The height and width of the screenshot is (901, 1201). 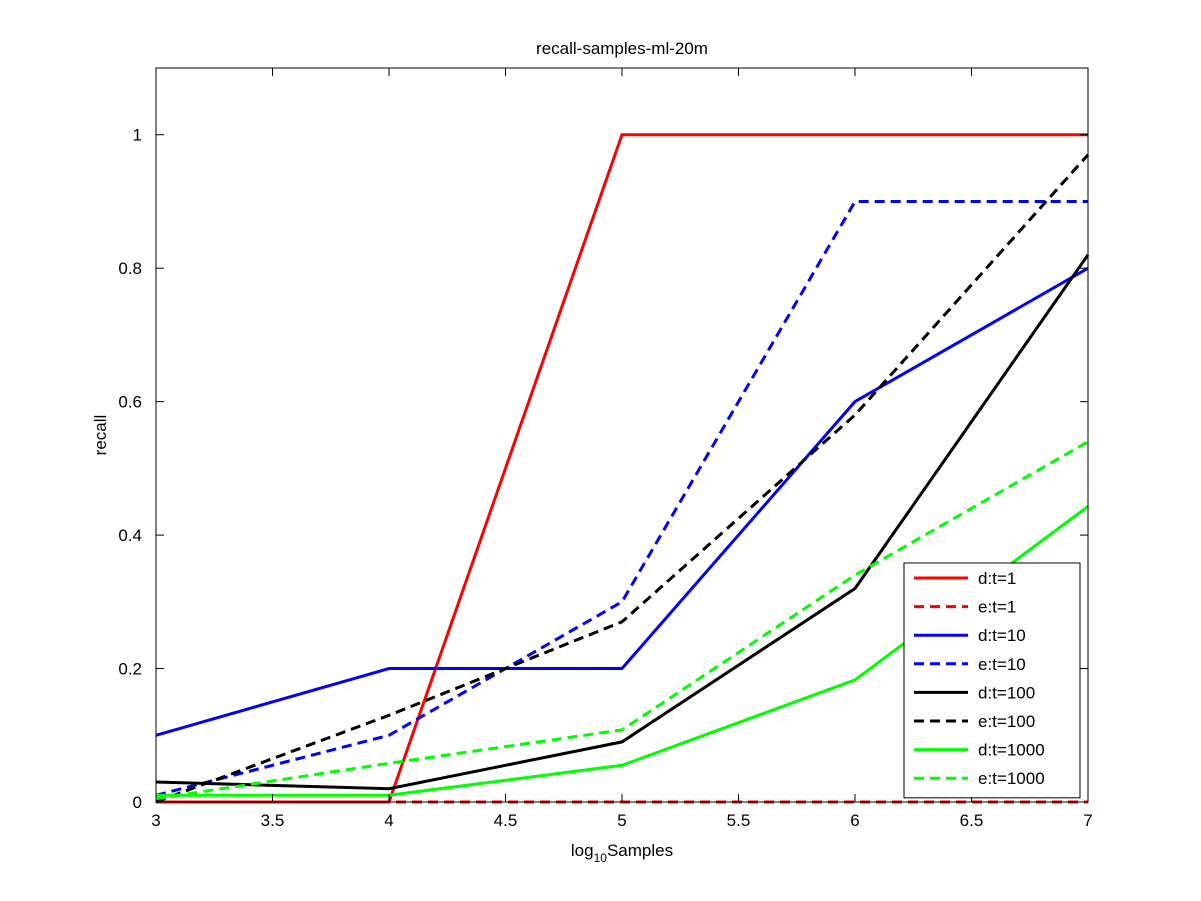 I want to click on x-tick-label: 6.5, so click(x=972, y=820).